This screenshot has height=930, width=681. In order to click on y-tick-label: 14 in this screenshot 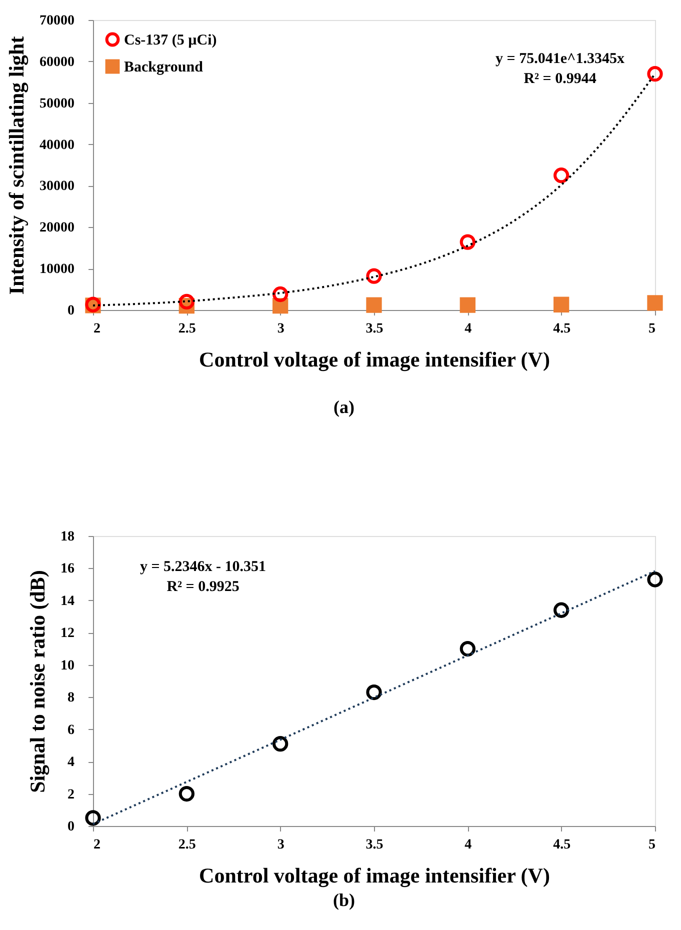, I will do `click(67, 601)`.